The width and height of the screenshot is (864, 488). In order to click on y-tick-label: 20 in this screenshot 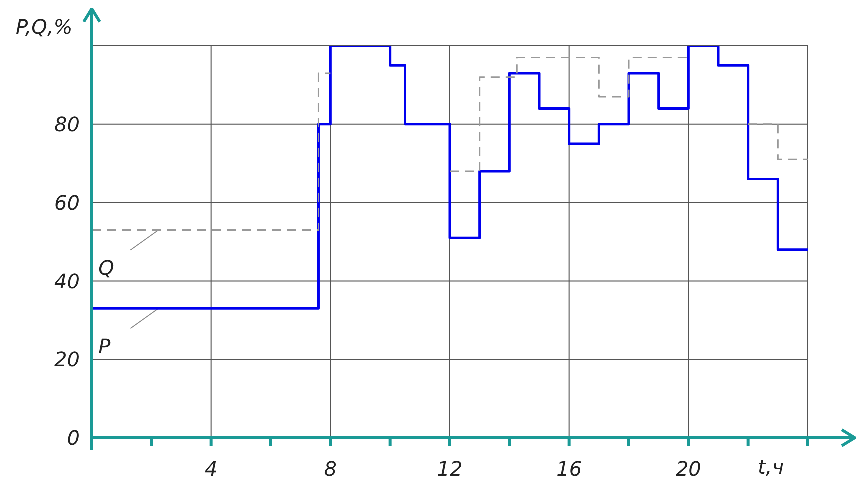, I will do `click(67, 360)`.